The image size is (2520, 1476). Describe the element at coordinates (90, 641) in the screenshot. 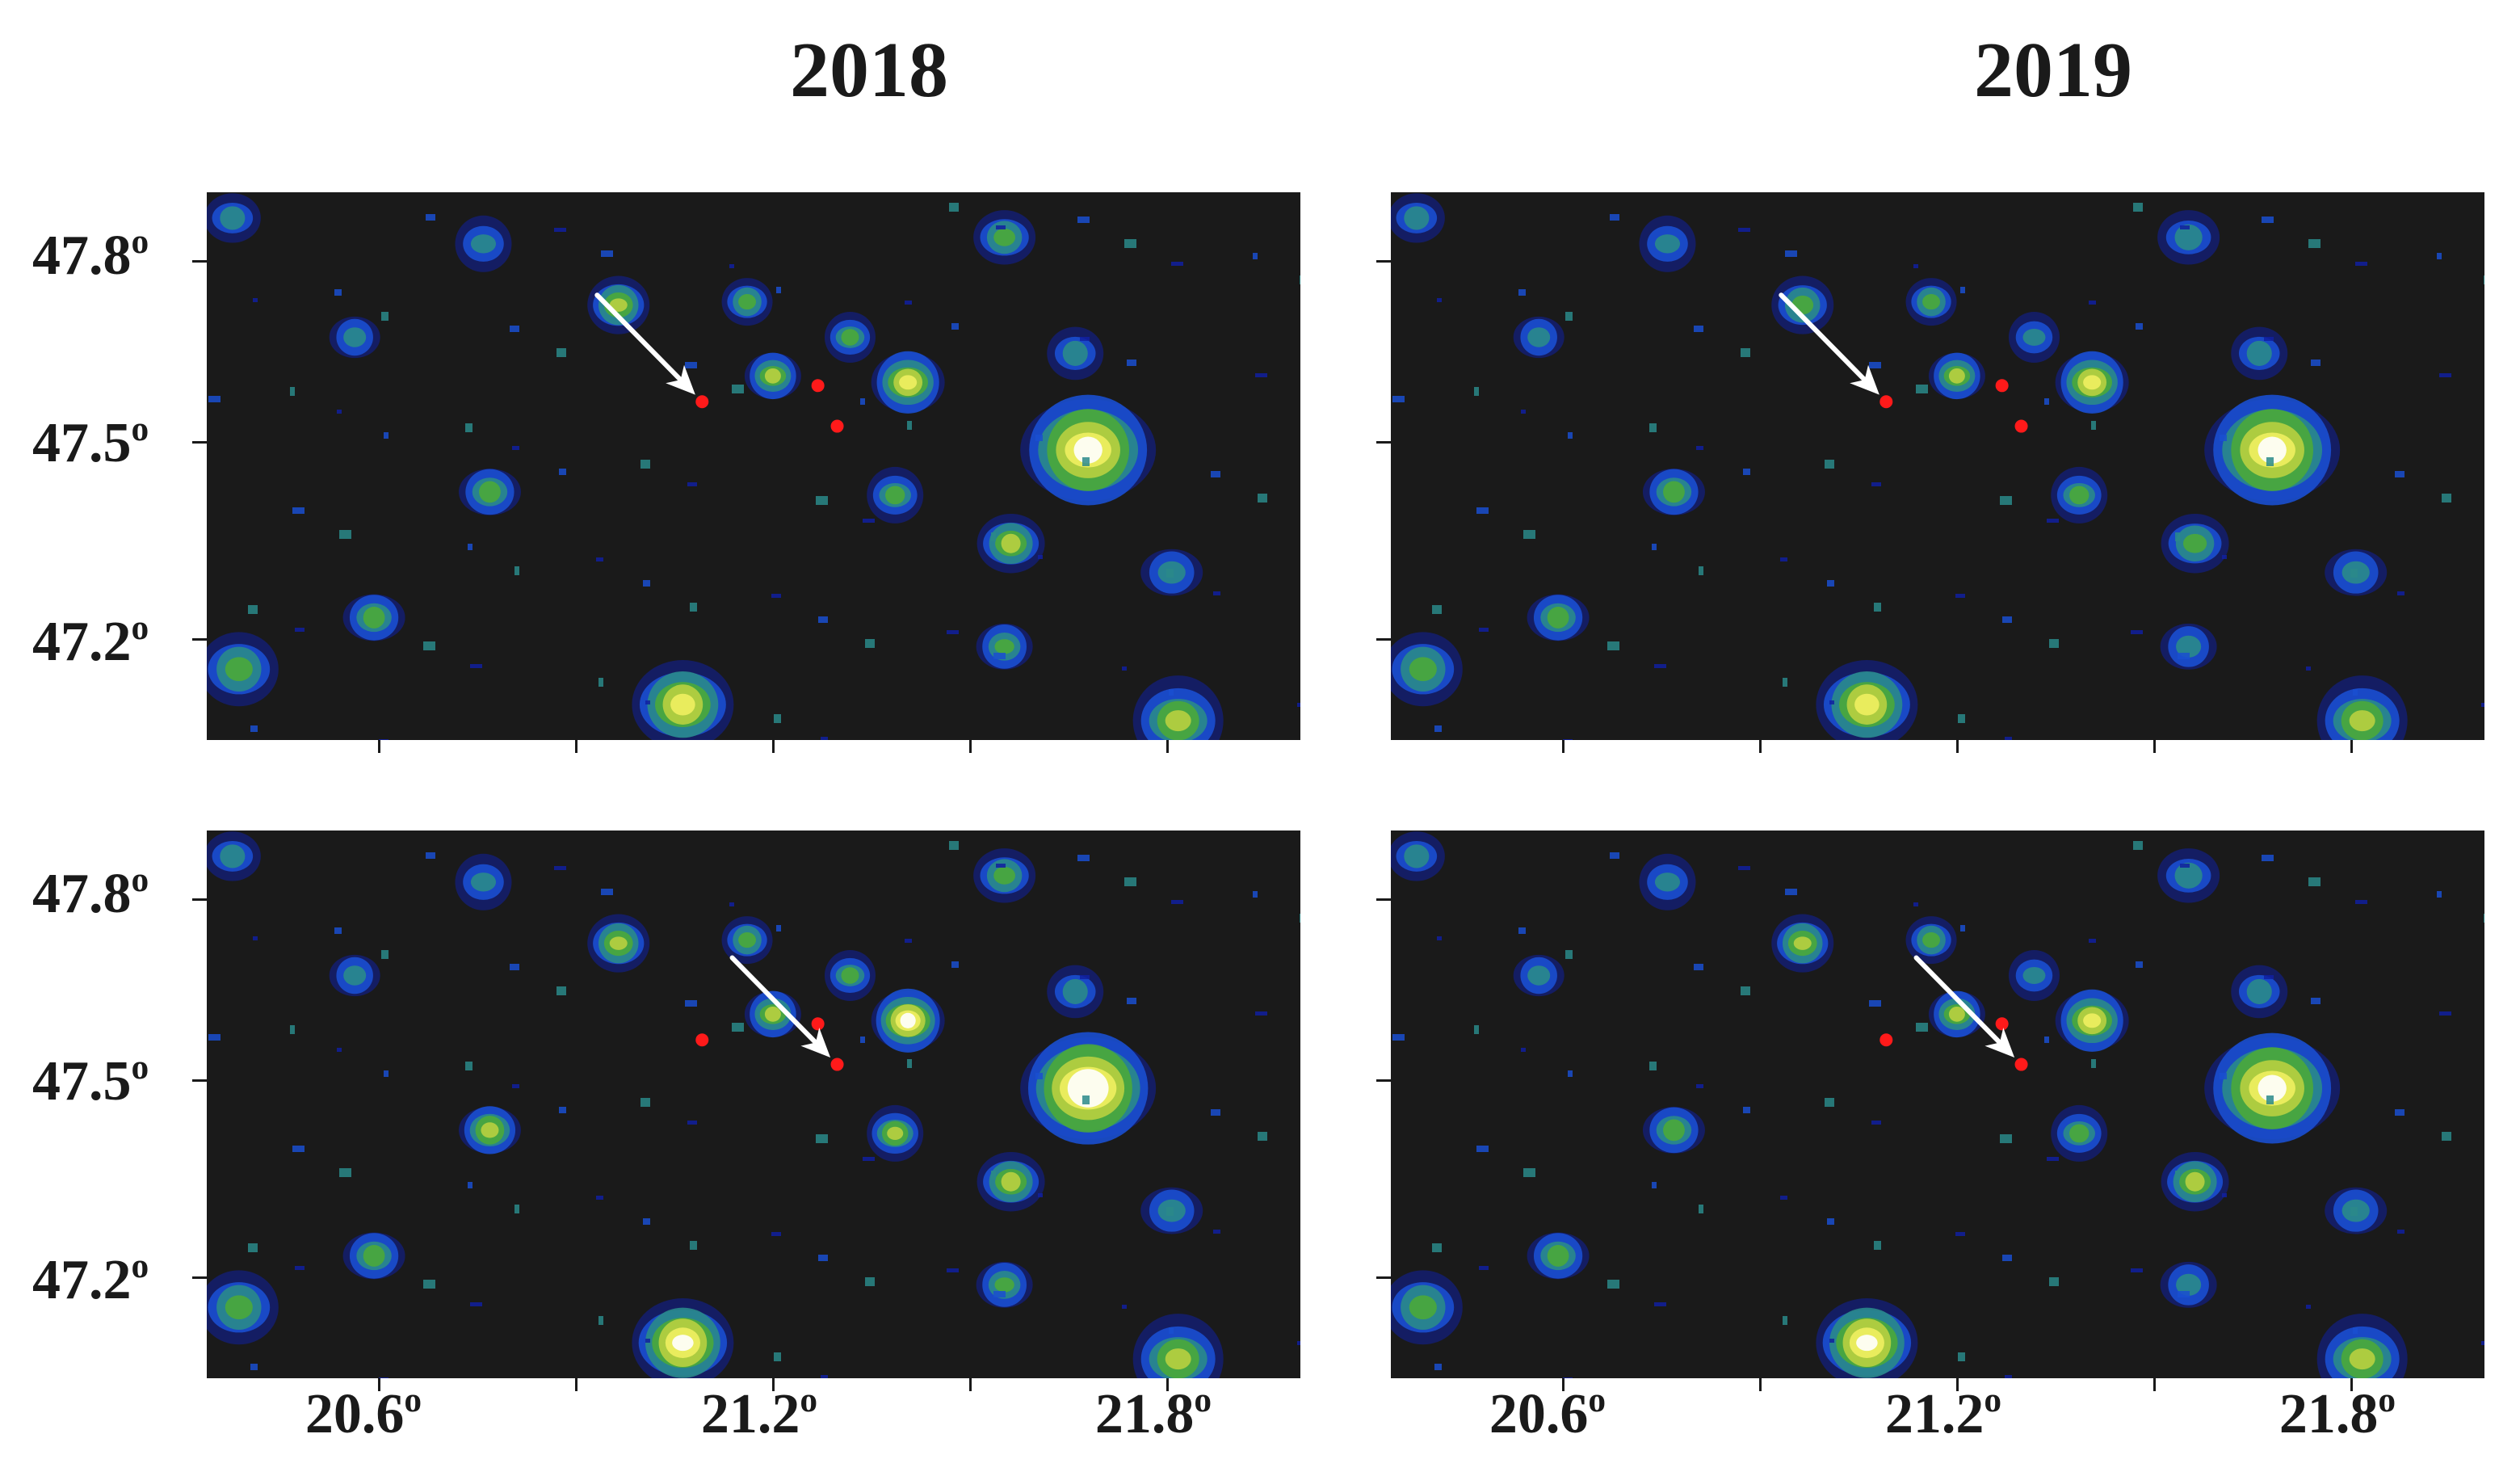

I see `lat-label-top-3: 47.2o` at that location.